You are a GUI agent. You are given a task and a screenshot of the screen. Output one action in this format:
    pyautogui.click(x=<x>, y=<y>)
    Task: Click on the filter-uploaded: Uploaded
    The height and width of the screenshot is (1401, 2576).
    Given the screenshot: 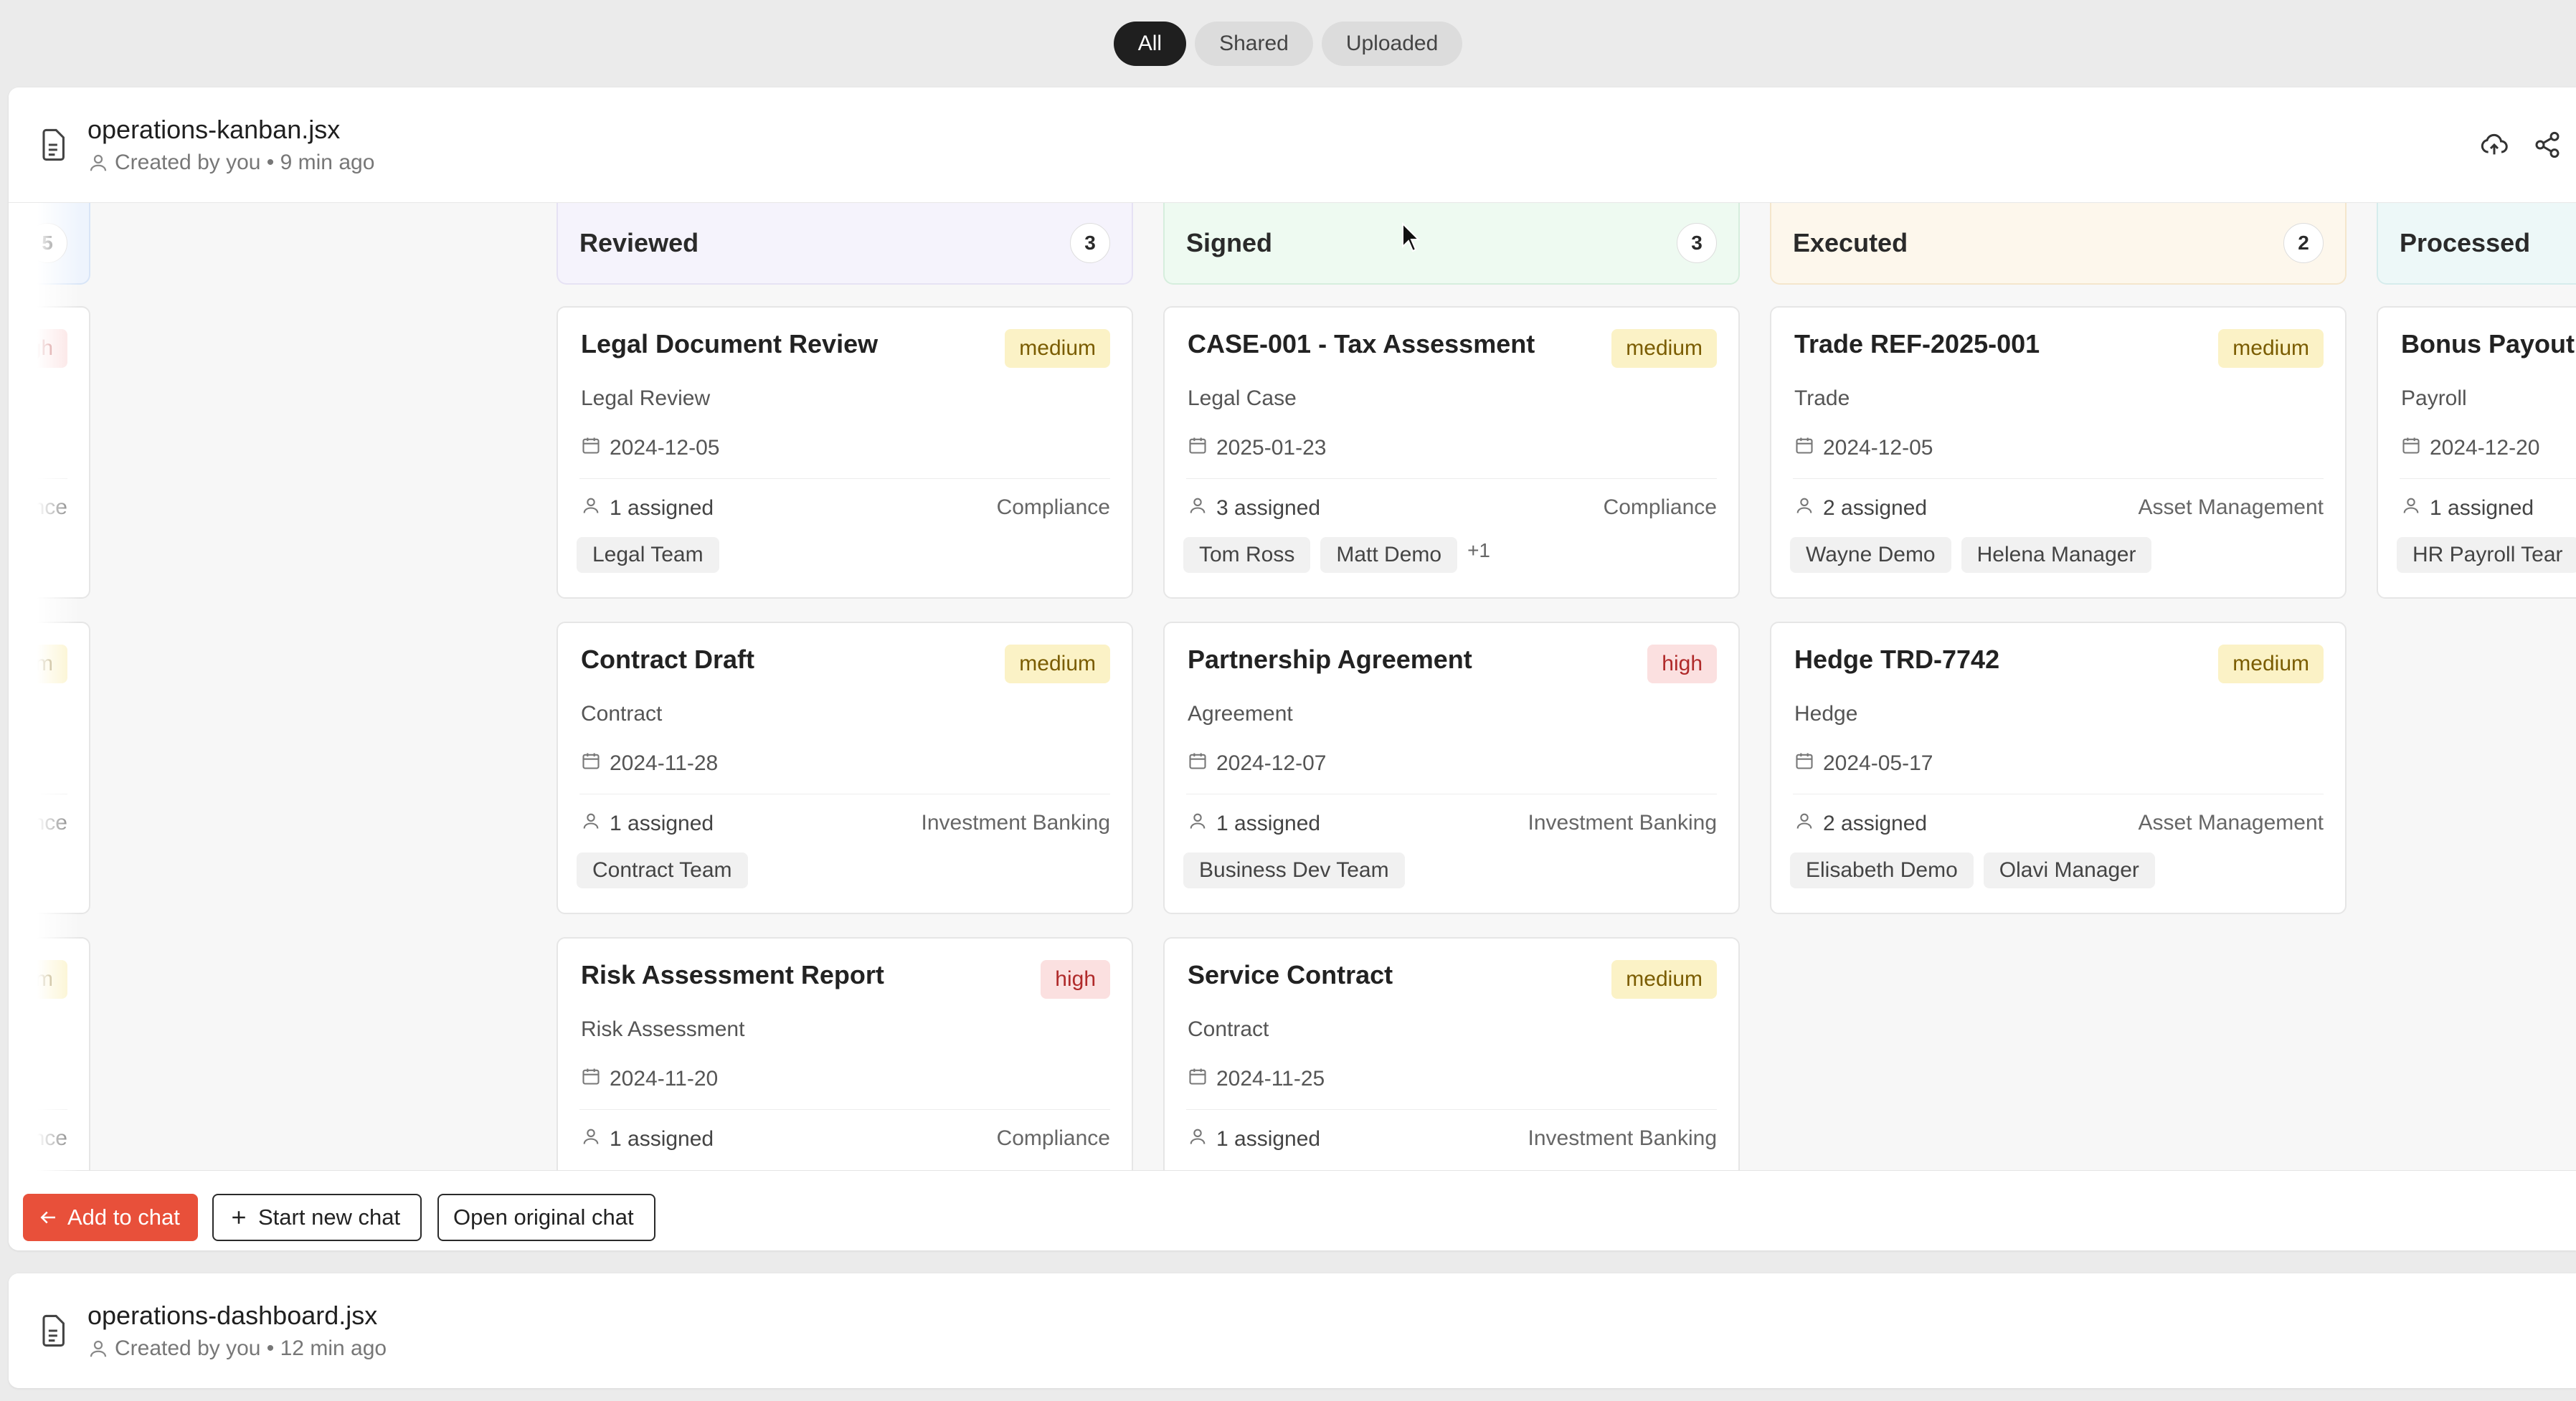 What is the action you would take?
    pyautogui.click(x=1392, y=44)
    